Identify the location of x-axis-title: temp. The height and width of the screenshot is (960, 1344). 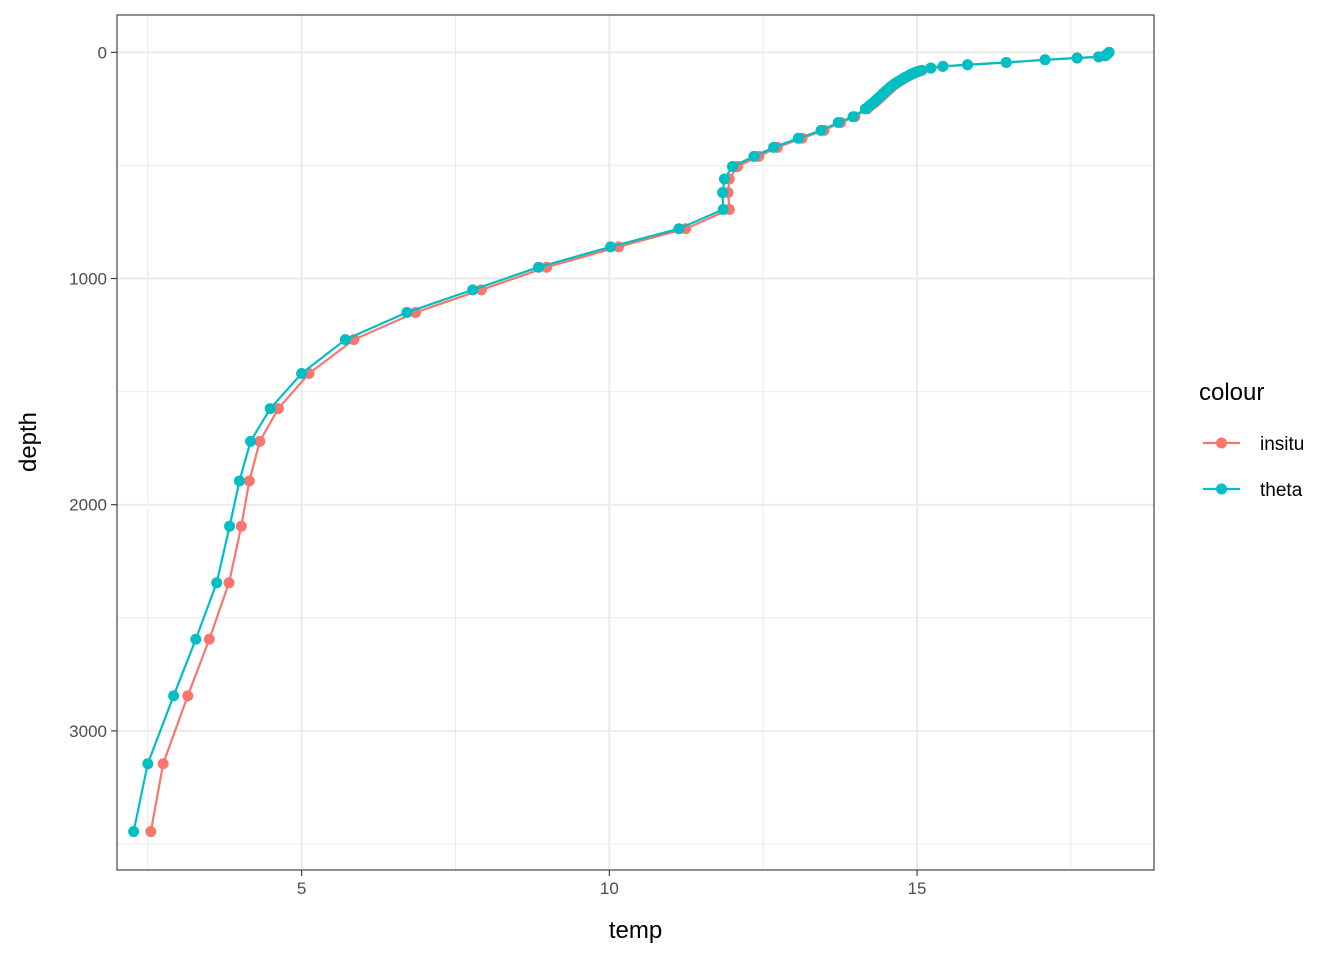
(635, 930).